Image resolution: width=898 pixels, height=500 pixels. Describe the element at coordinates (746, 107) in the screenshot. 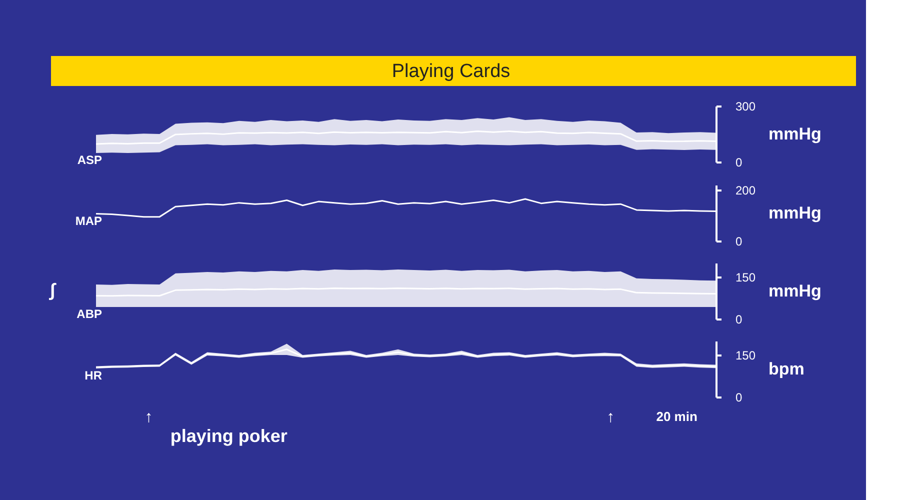

I see `y-tick-label: 300` at that location.